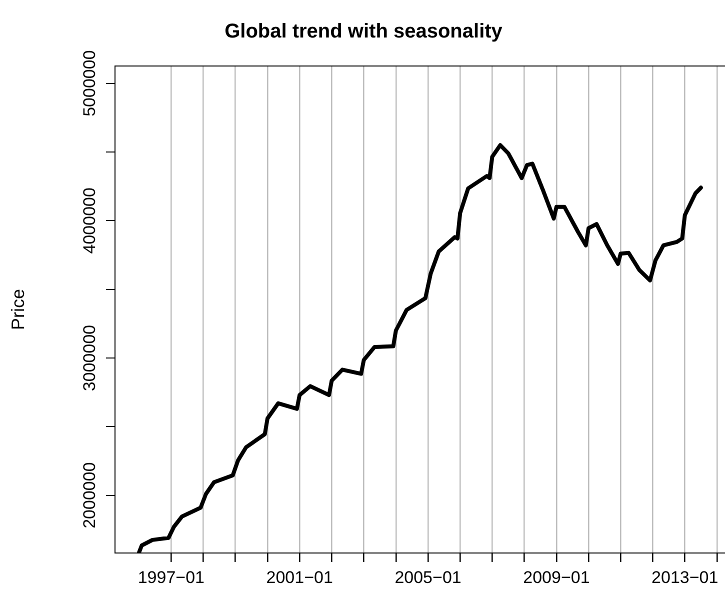 This screenshot has width=725, height=606. Describe the element at coordinates (90, 495) in the screenshot. I see `y-tick-label: 2000000` at that location.